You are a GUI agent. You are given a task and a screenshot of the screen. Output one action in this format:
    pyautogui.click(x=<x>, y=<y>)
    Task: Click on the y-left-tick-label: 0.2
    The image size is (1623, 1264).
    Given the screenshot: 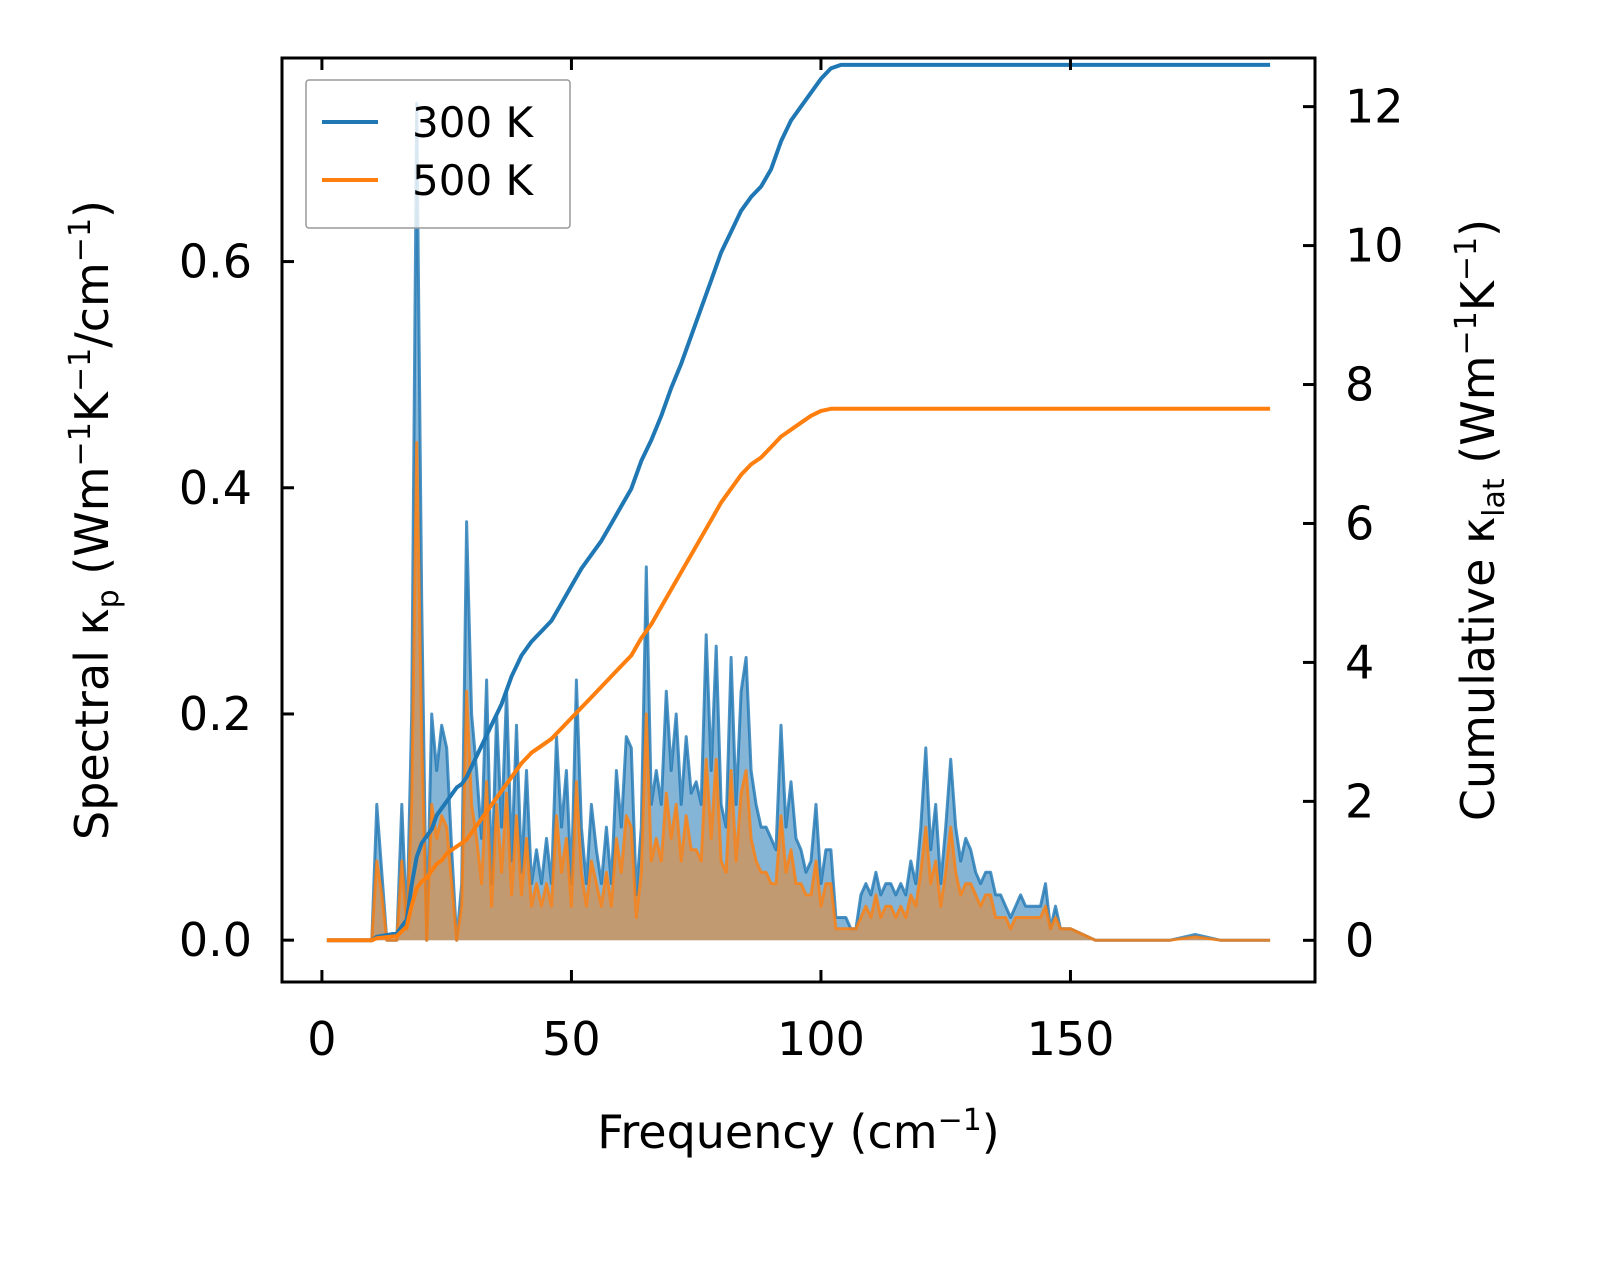 What is the action you would take?
    pyautogui.click(x=215, y=714)
    